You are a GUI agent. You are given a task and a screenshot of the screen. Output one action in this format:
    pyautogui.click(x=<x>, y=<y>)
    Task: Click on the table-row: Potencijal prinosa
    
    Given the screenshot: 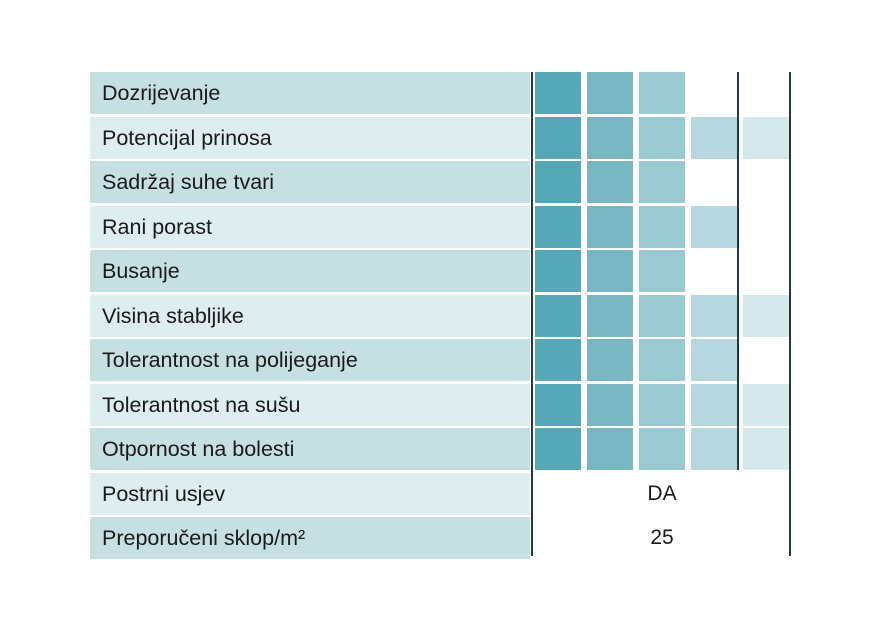 What is the action you would take?
    pyautogui.click(x=441, y=139)
    